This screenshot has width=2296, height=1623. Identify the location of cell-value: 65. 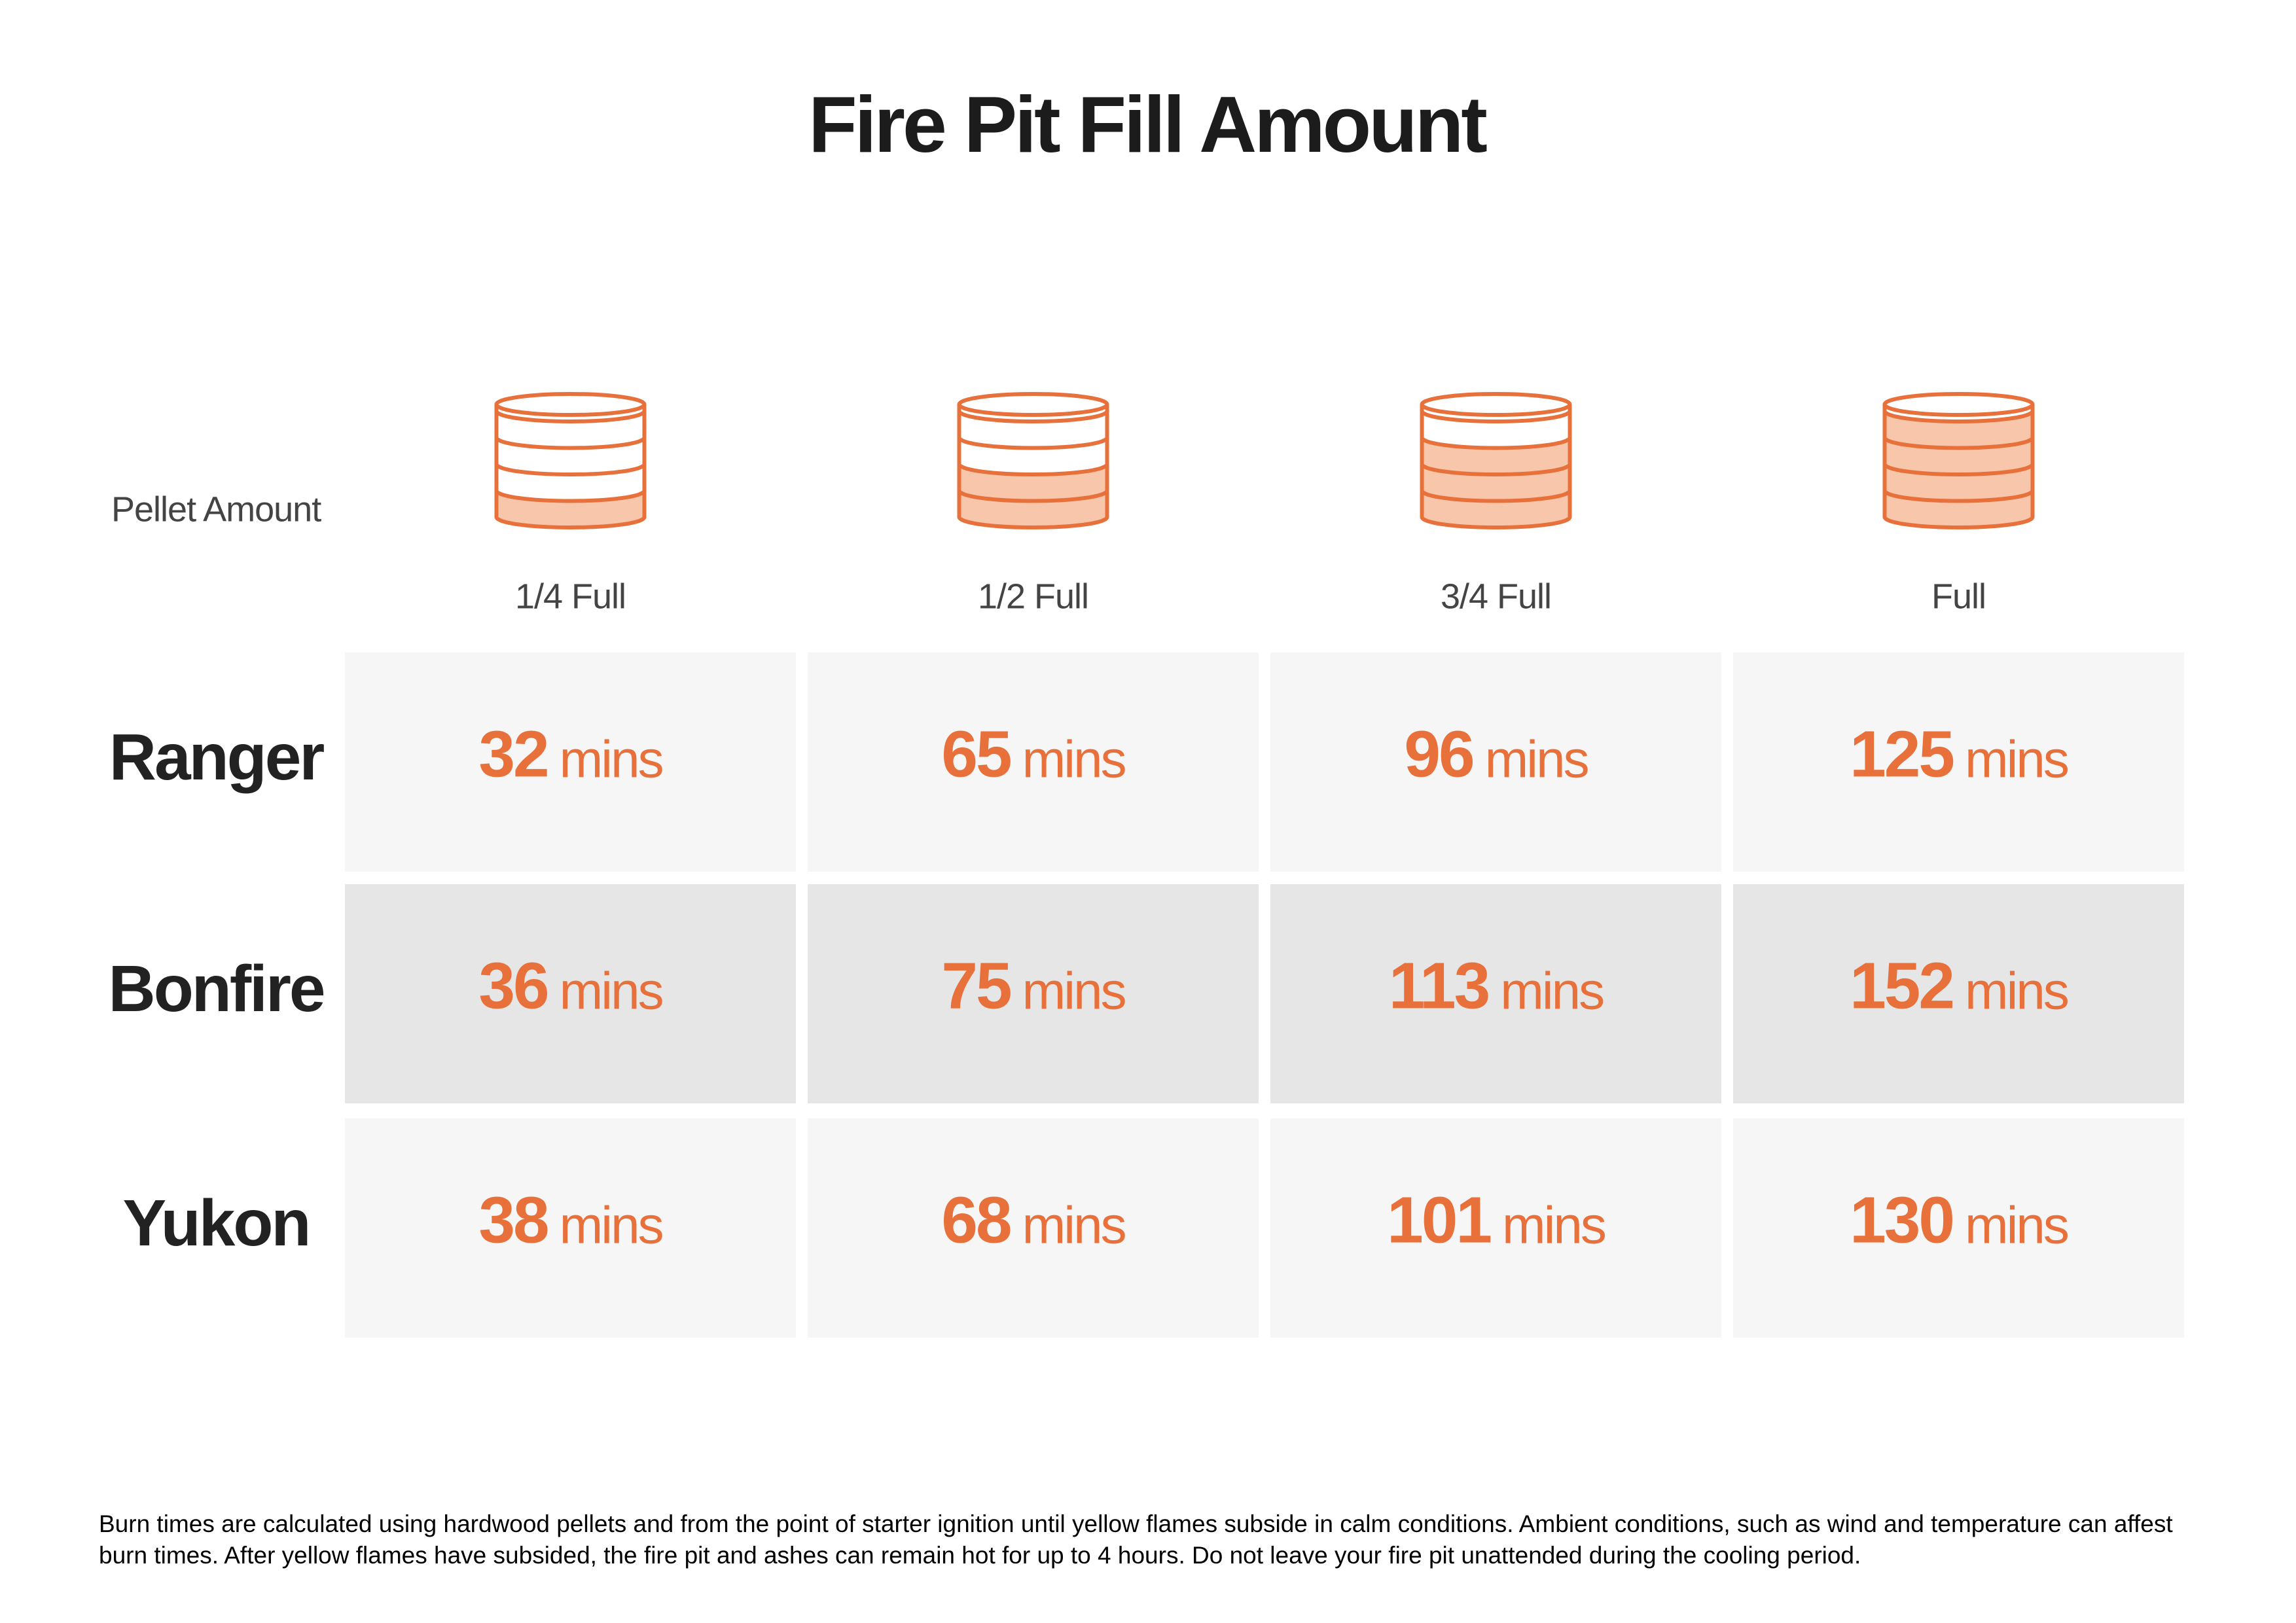
(976, 754).